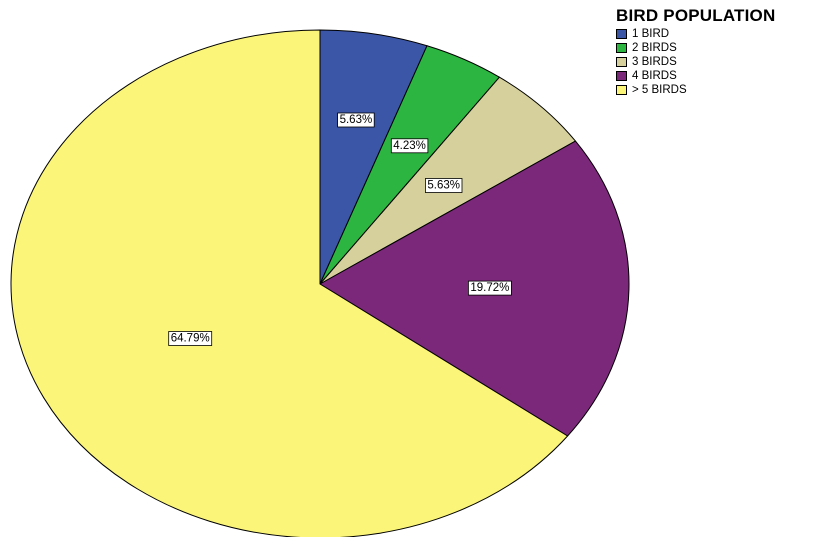 The width and height of the screenshot is (817, 537). What do you see at coordinates (696, 15) in the screenshot?
I see `legend-title: BIRD POPULATION` at bounding box center [696, 15].